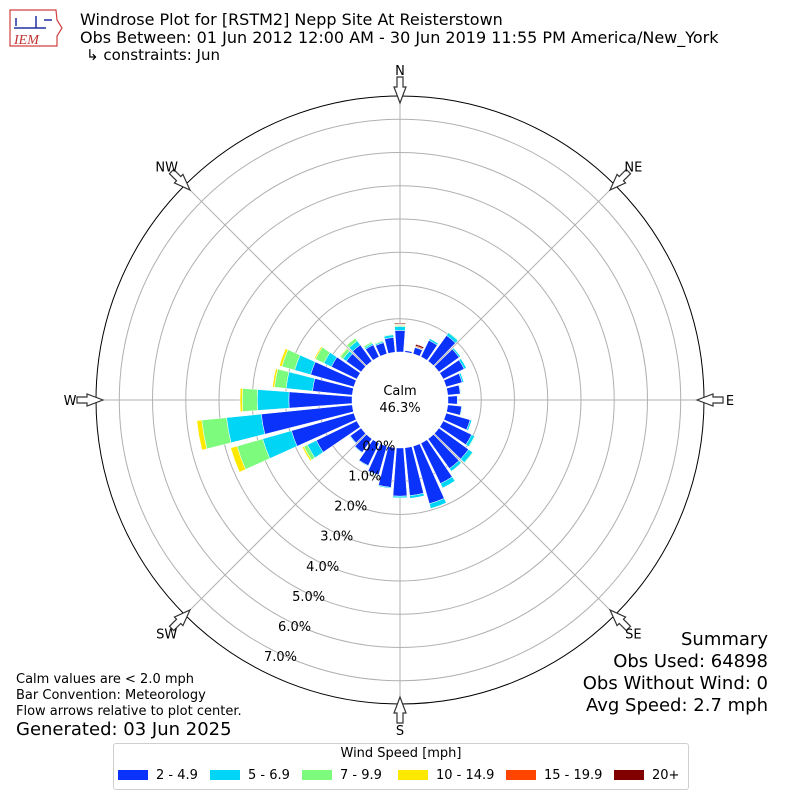 This screenshot has width=800, height=800. I want to click on compass-label: SE, so click(633, 634).